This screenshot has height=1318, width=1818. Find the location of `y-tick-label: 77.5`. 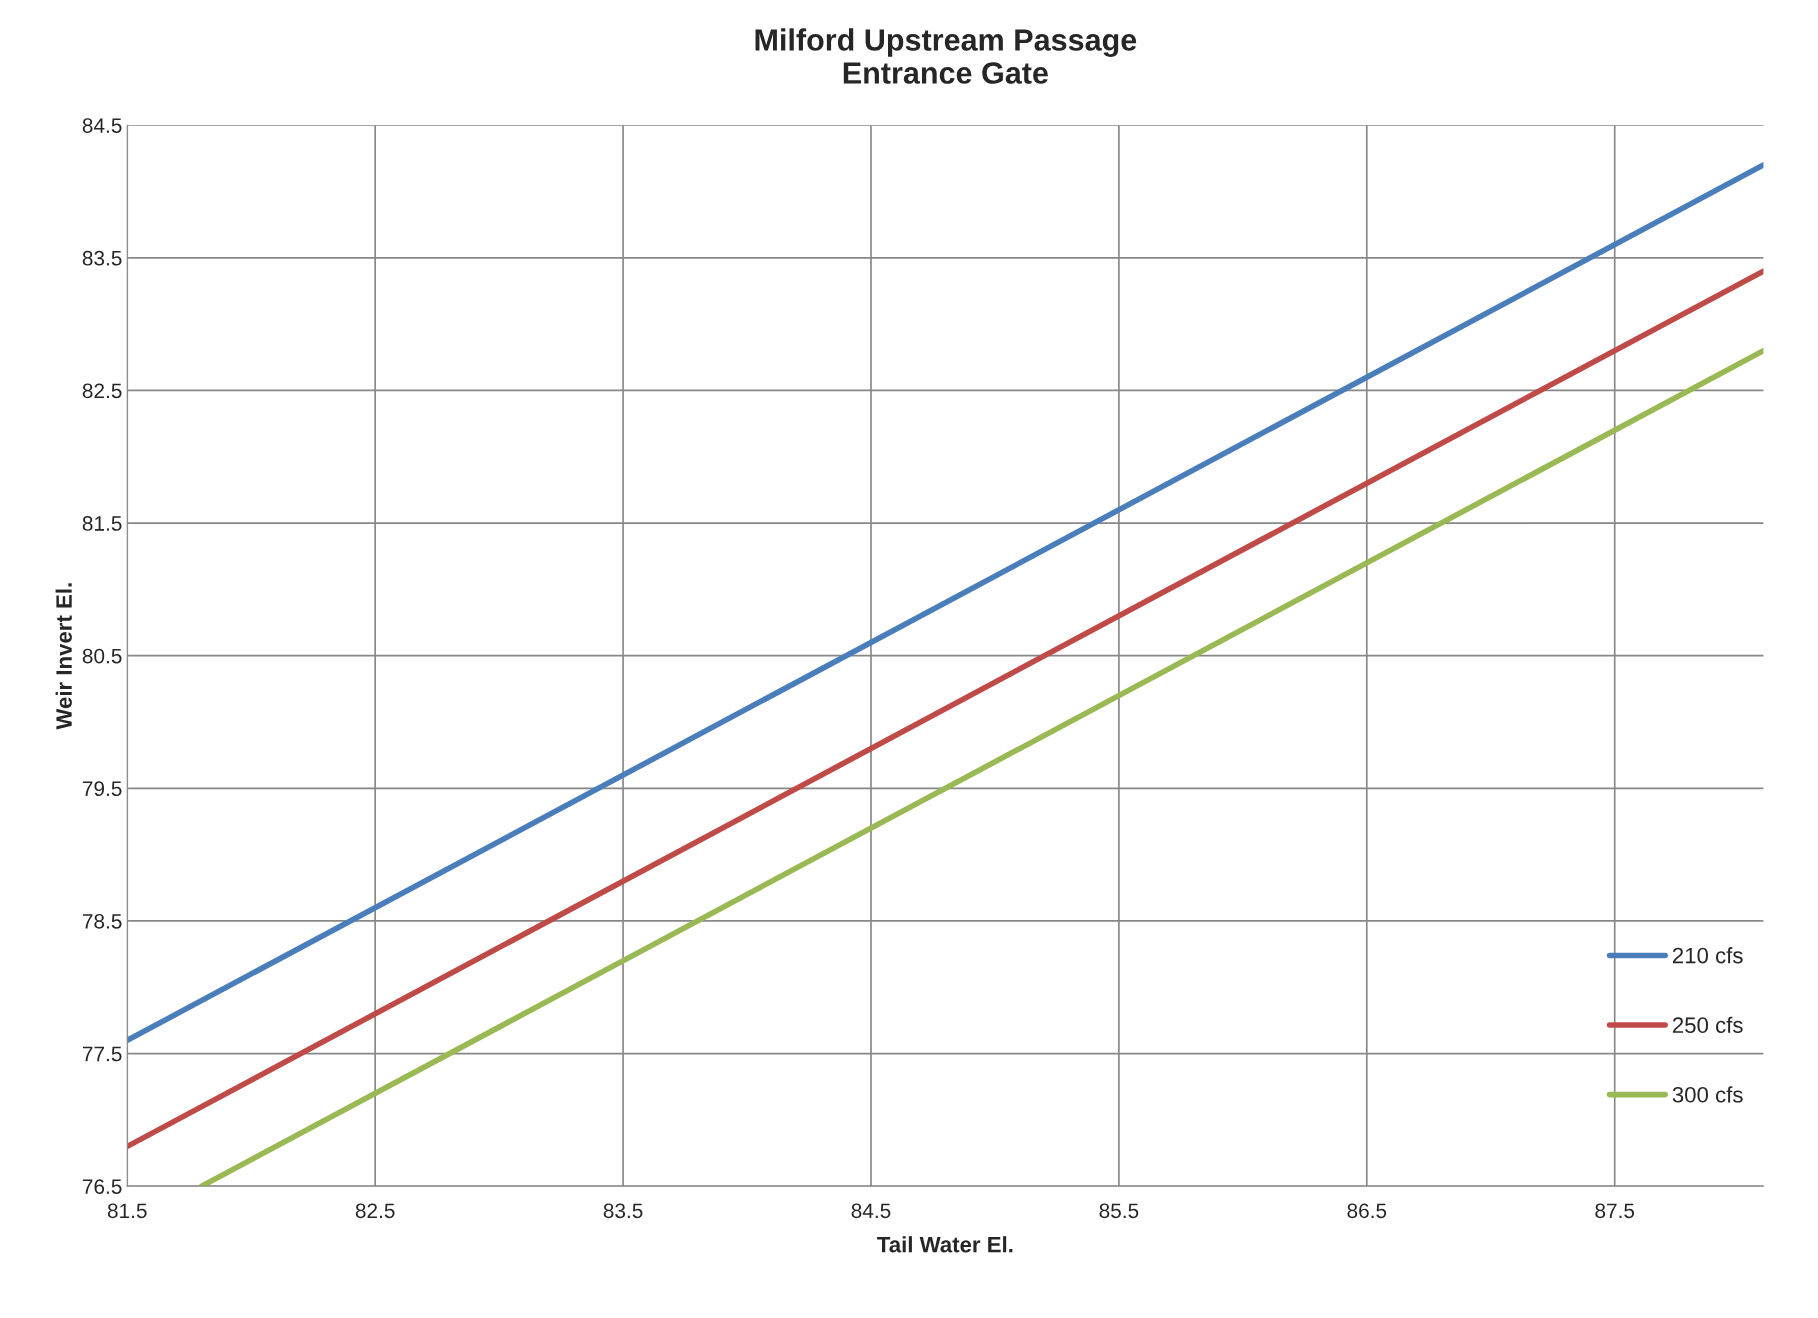

y-tick-label: 77.5 is located at coordinates (102, 1054).